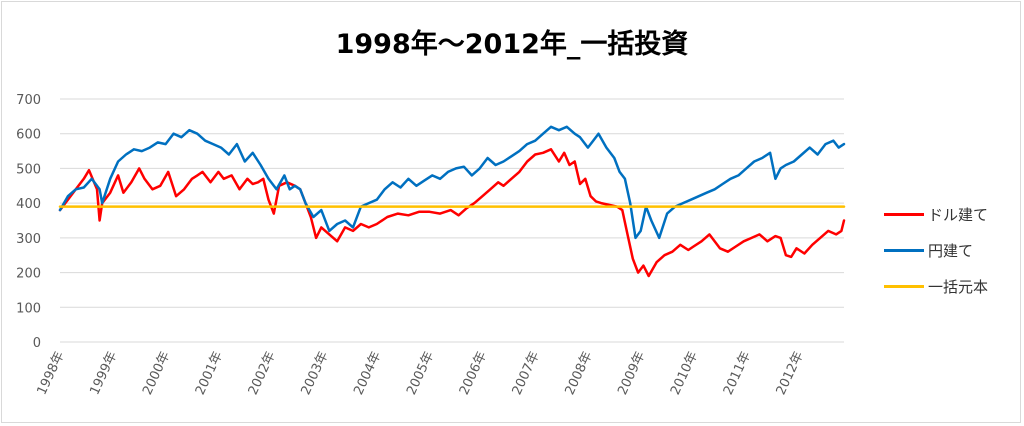 Image resolution: width=1024 pixels, height=426 pixels. What do you see at coordinates (904, 286) in the screenshot?
I see `legend-swatch-principal` at bounding box center [904, 286].